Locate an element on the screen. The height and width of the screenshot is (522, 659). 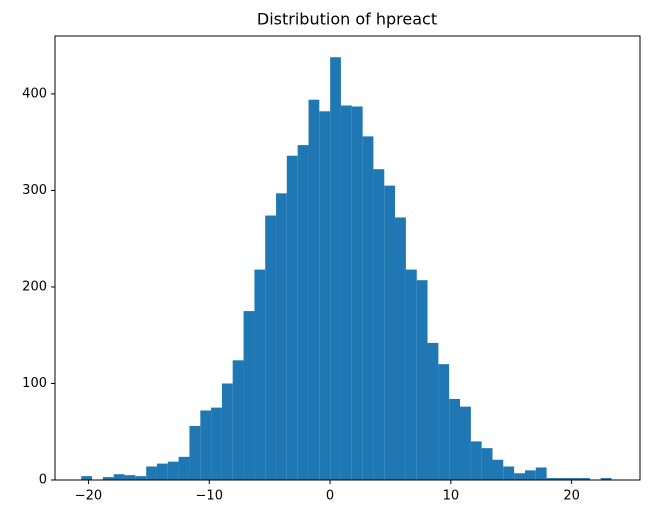
x-tick-label: 20 is located at coordinates (571, 496).